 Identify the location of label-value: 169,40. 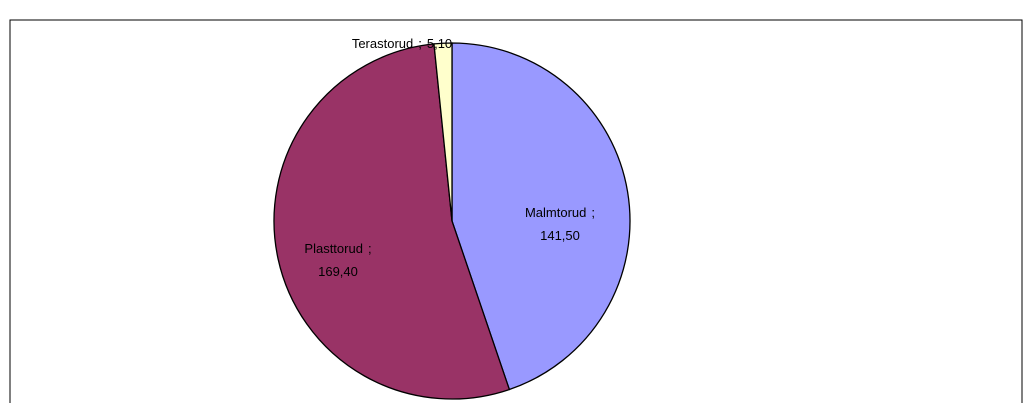
(338, 271).